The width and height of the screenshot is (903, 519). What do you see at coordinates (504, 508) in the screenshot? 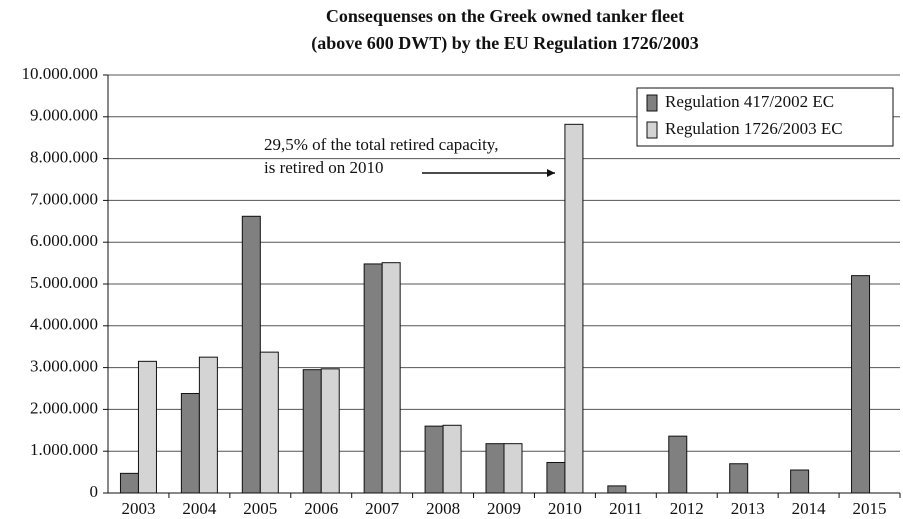
I see `x-tick-label: 2009` at bounding box center [504, 508].